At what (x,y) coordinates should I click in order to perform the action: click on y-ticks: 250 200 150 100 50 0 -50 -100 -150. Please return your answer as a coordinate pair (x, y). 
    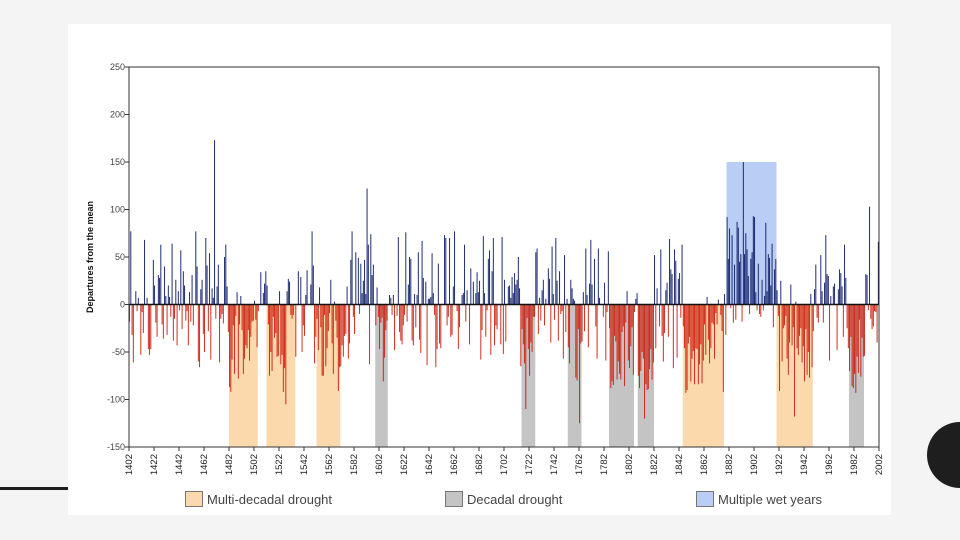
    Looking at the image, I should click on (118, 257).